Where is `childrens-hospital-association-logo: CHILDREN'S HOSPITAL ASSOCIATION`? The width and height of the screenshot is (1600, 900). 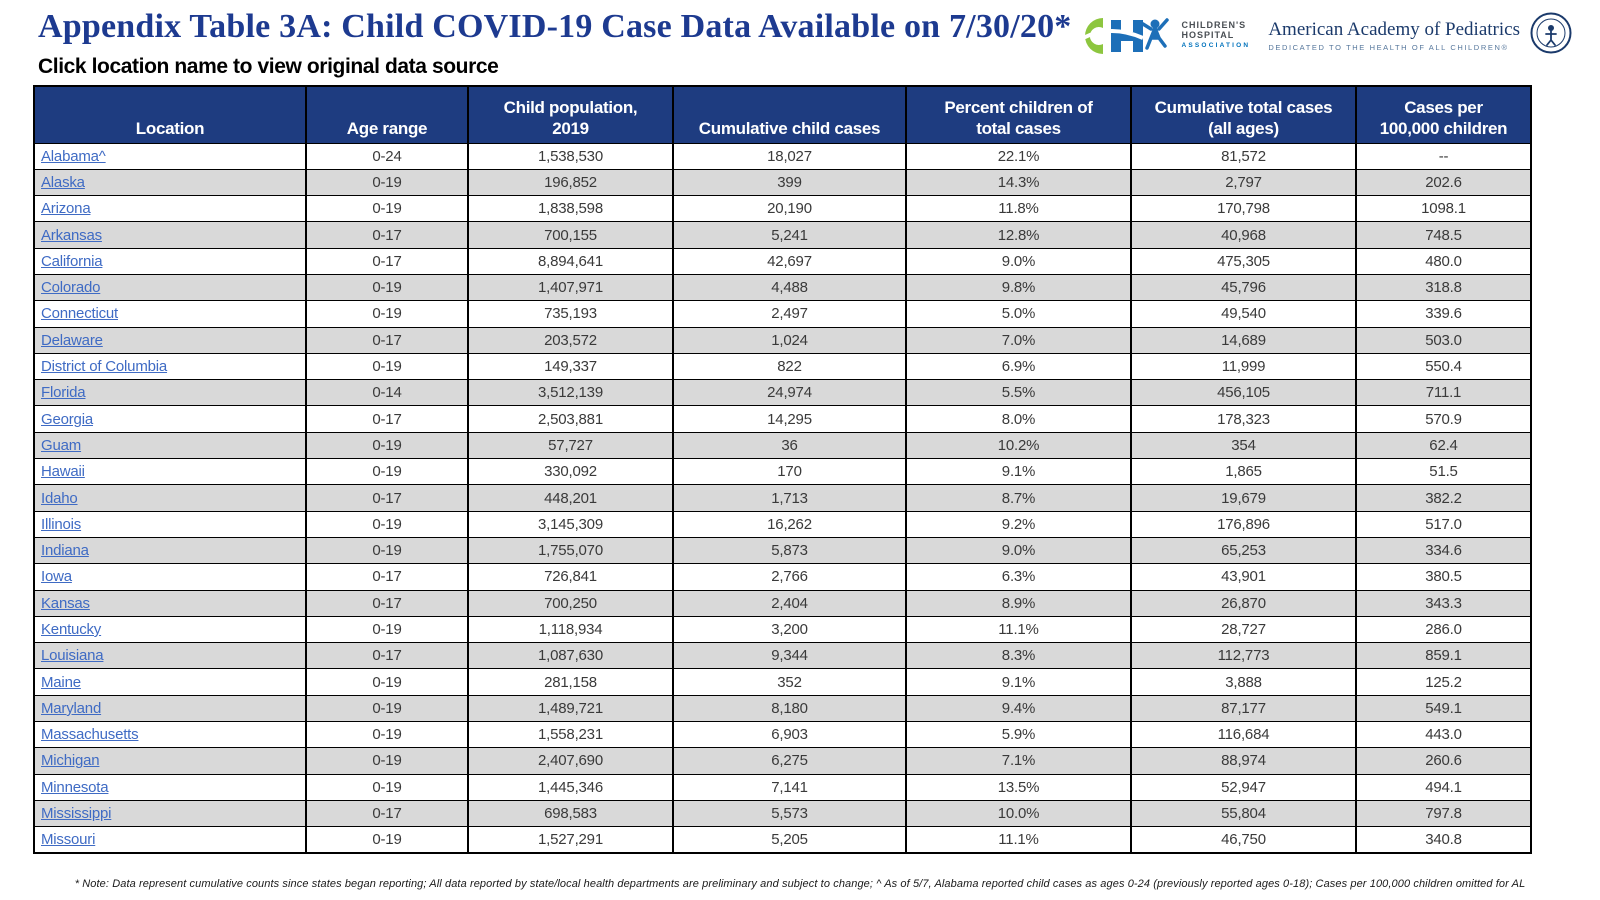 childrens-hospital-association-logo: CHILDREN'S HOSPITAL ASSOCIATION is located at coordinates (1165, 36).